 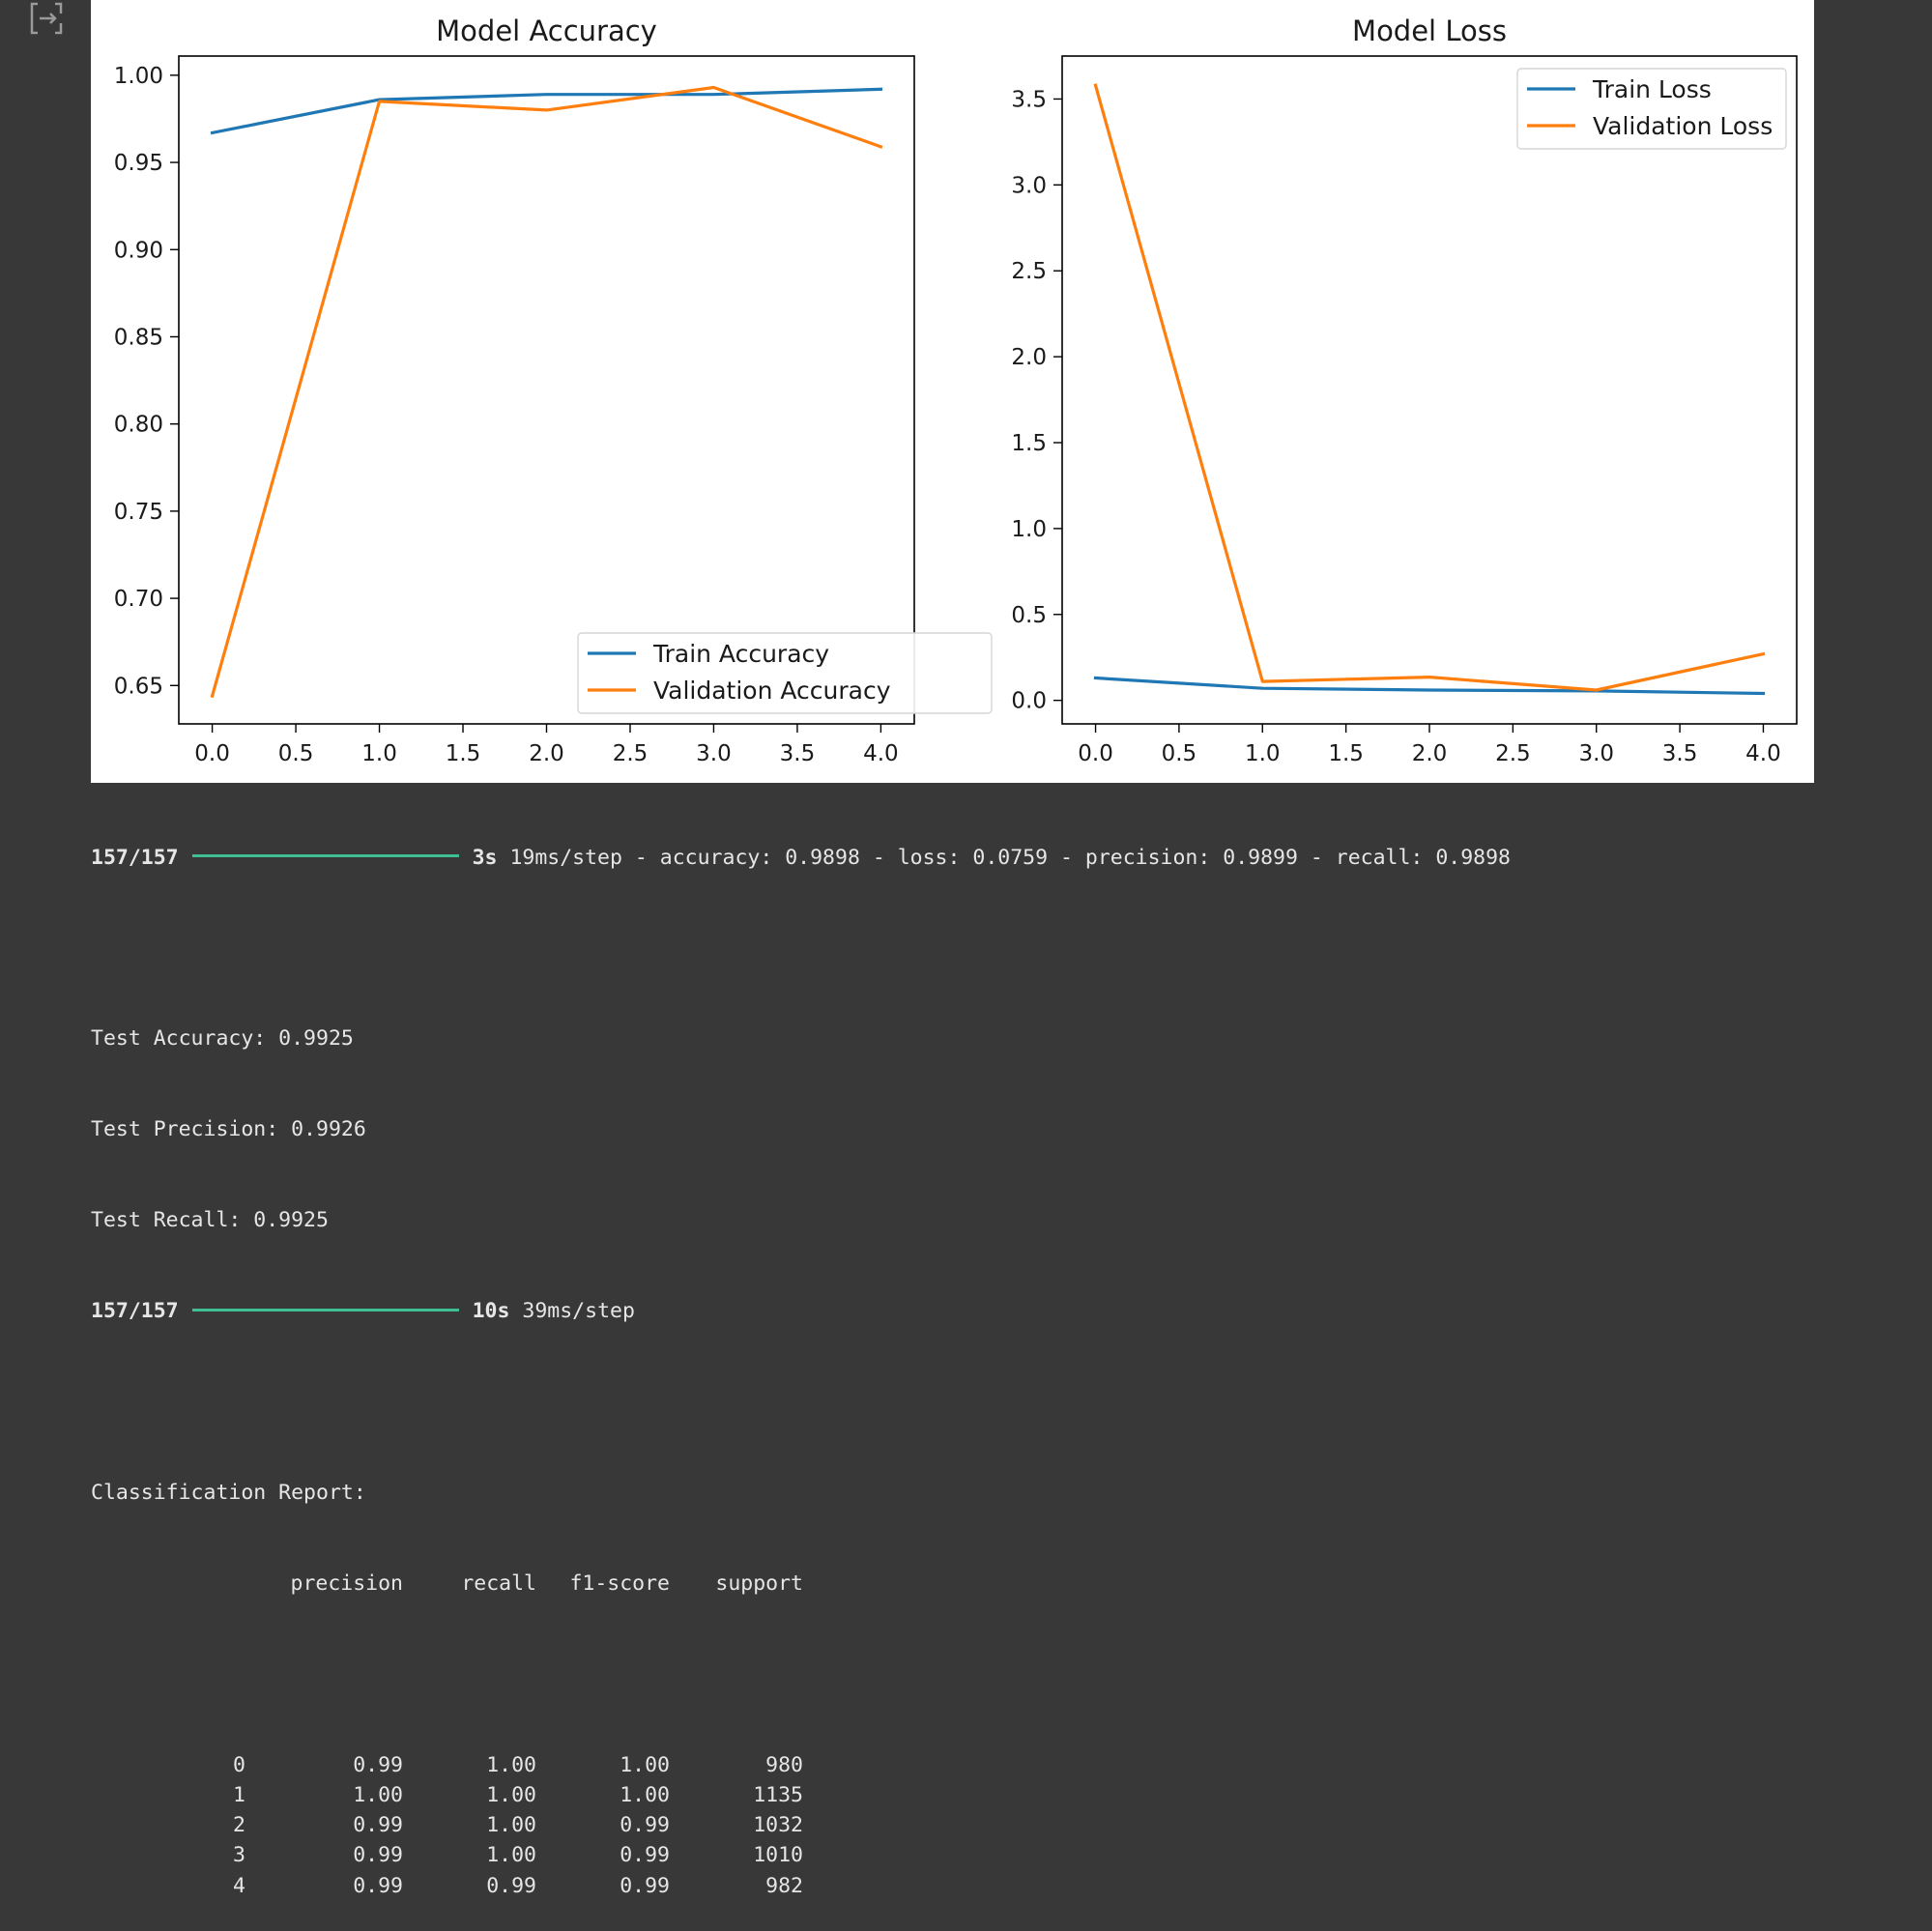 What do you see at coordinates (778, 1825) in the screenshot?
I see `report-cell-support: 1032` at bounding box center [778, 1825].